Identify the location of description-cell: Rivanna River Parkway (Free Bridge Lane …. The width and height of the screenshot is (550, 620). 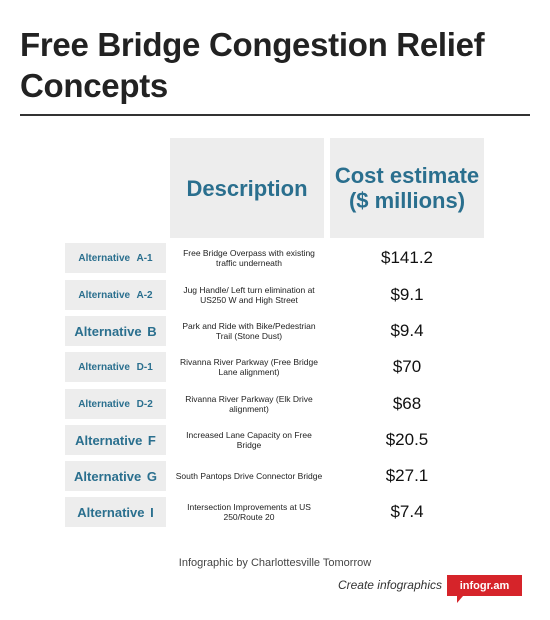
(249, 367).